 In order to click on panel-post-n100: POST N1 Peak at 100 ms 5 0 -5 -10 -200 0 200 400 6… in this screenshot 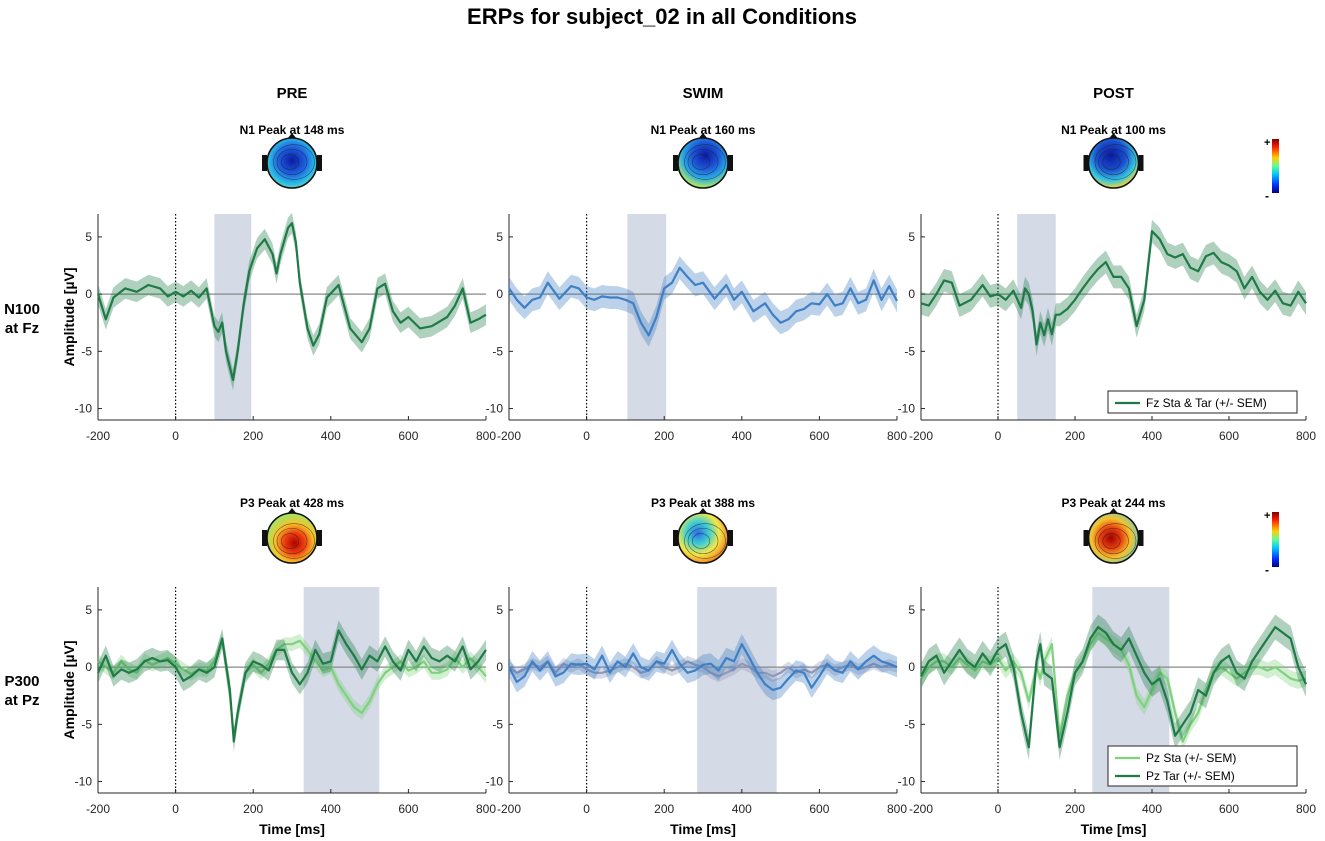, I will do `click(1107, 264)`.